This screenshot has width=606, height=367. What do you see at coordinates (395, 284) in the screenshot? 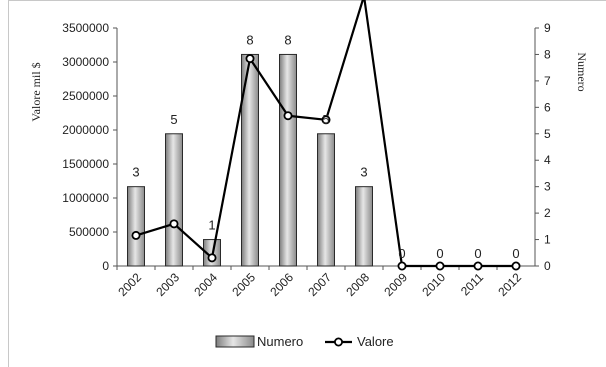
I see `x-tick-label: 2009` at bounding box center [395, 284].